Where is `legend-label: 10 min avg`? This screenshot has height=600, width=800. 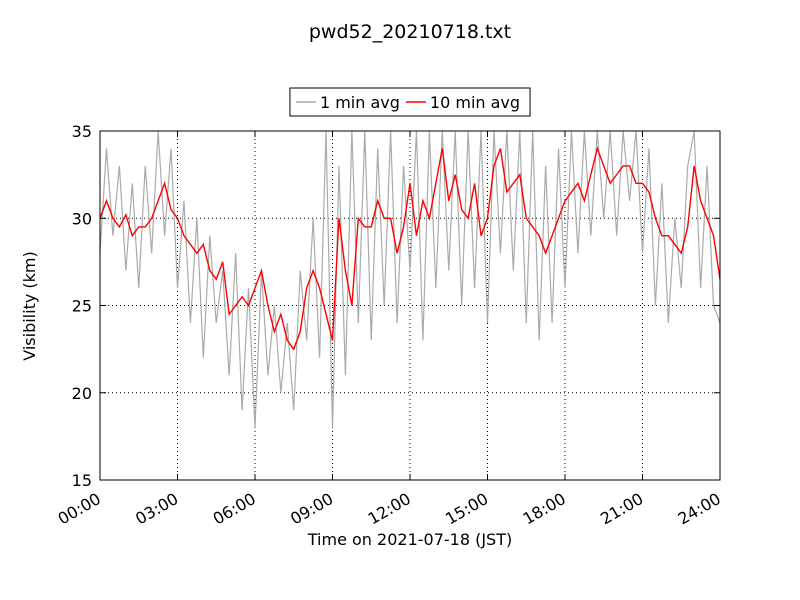
legend-label: 10 min avg is located at coordinates (475, 102).